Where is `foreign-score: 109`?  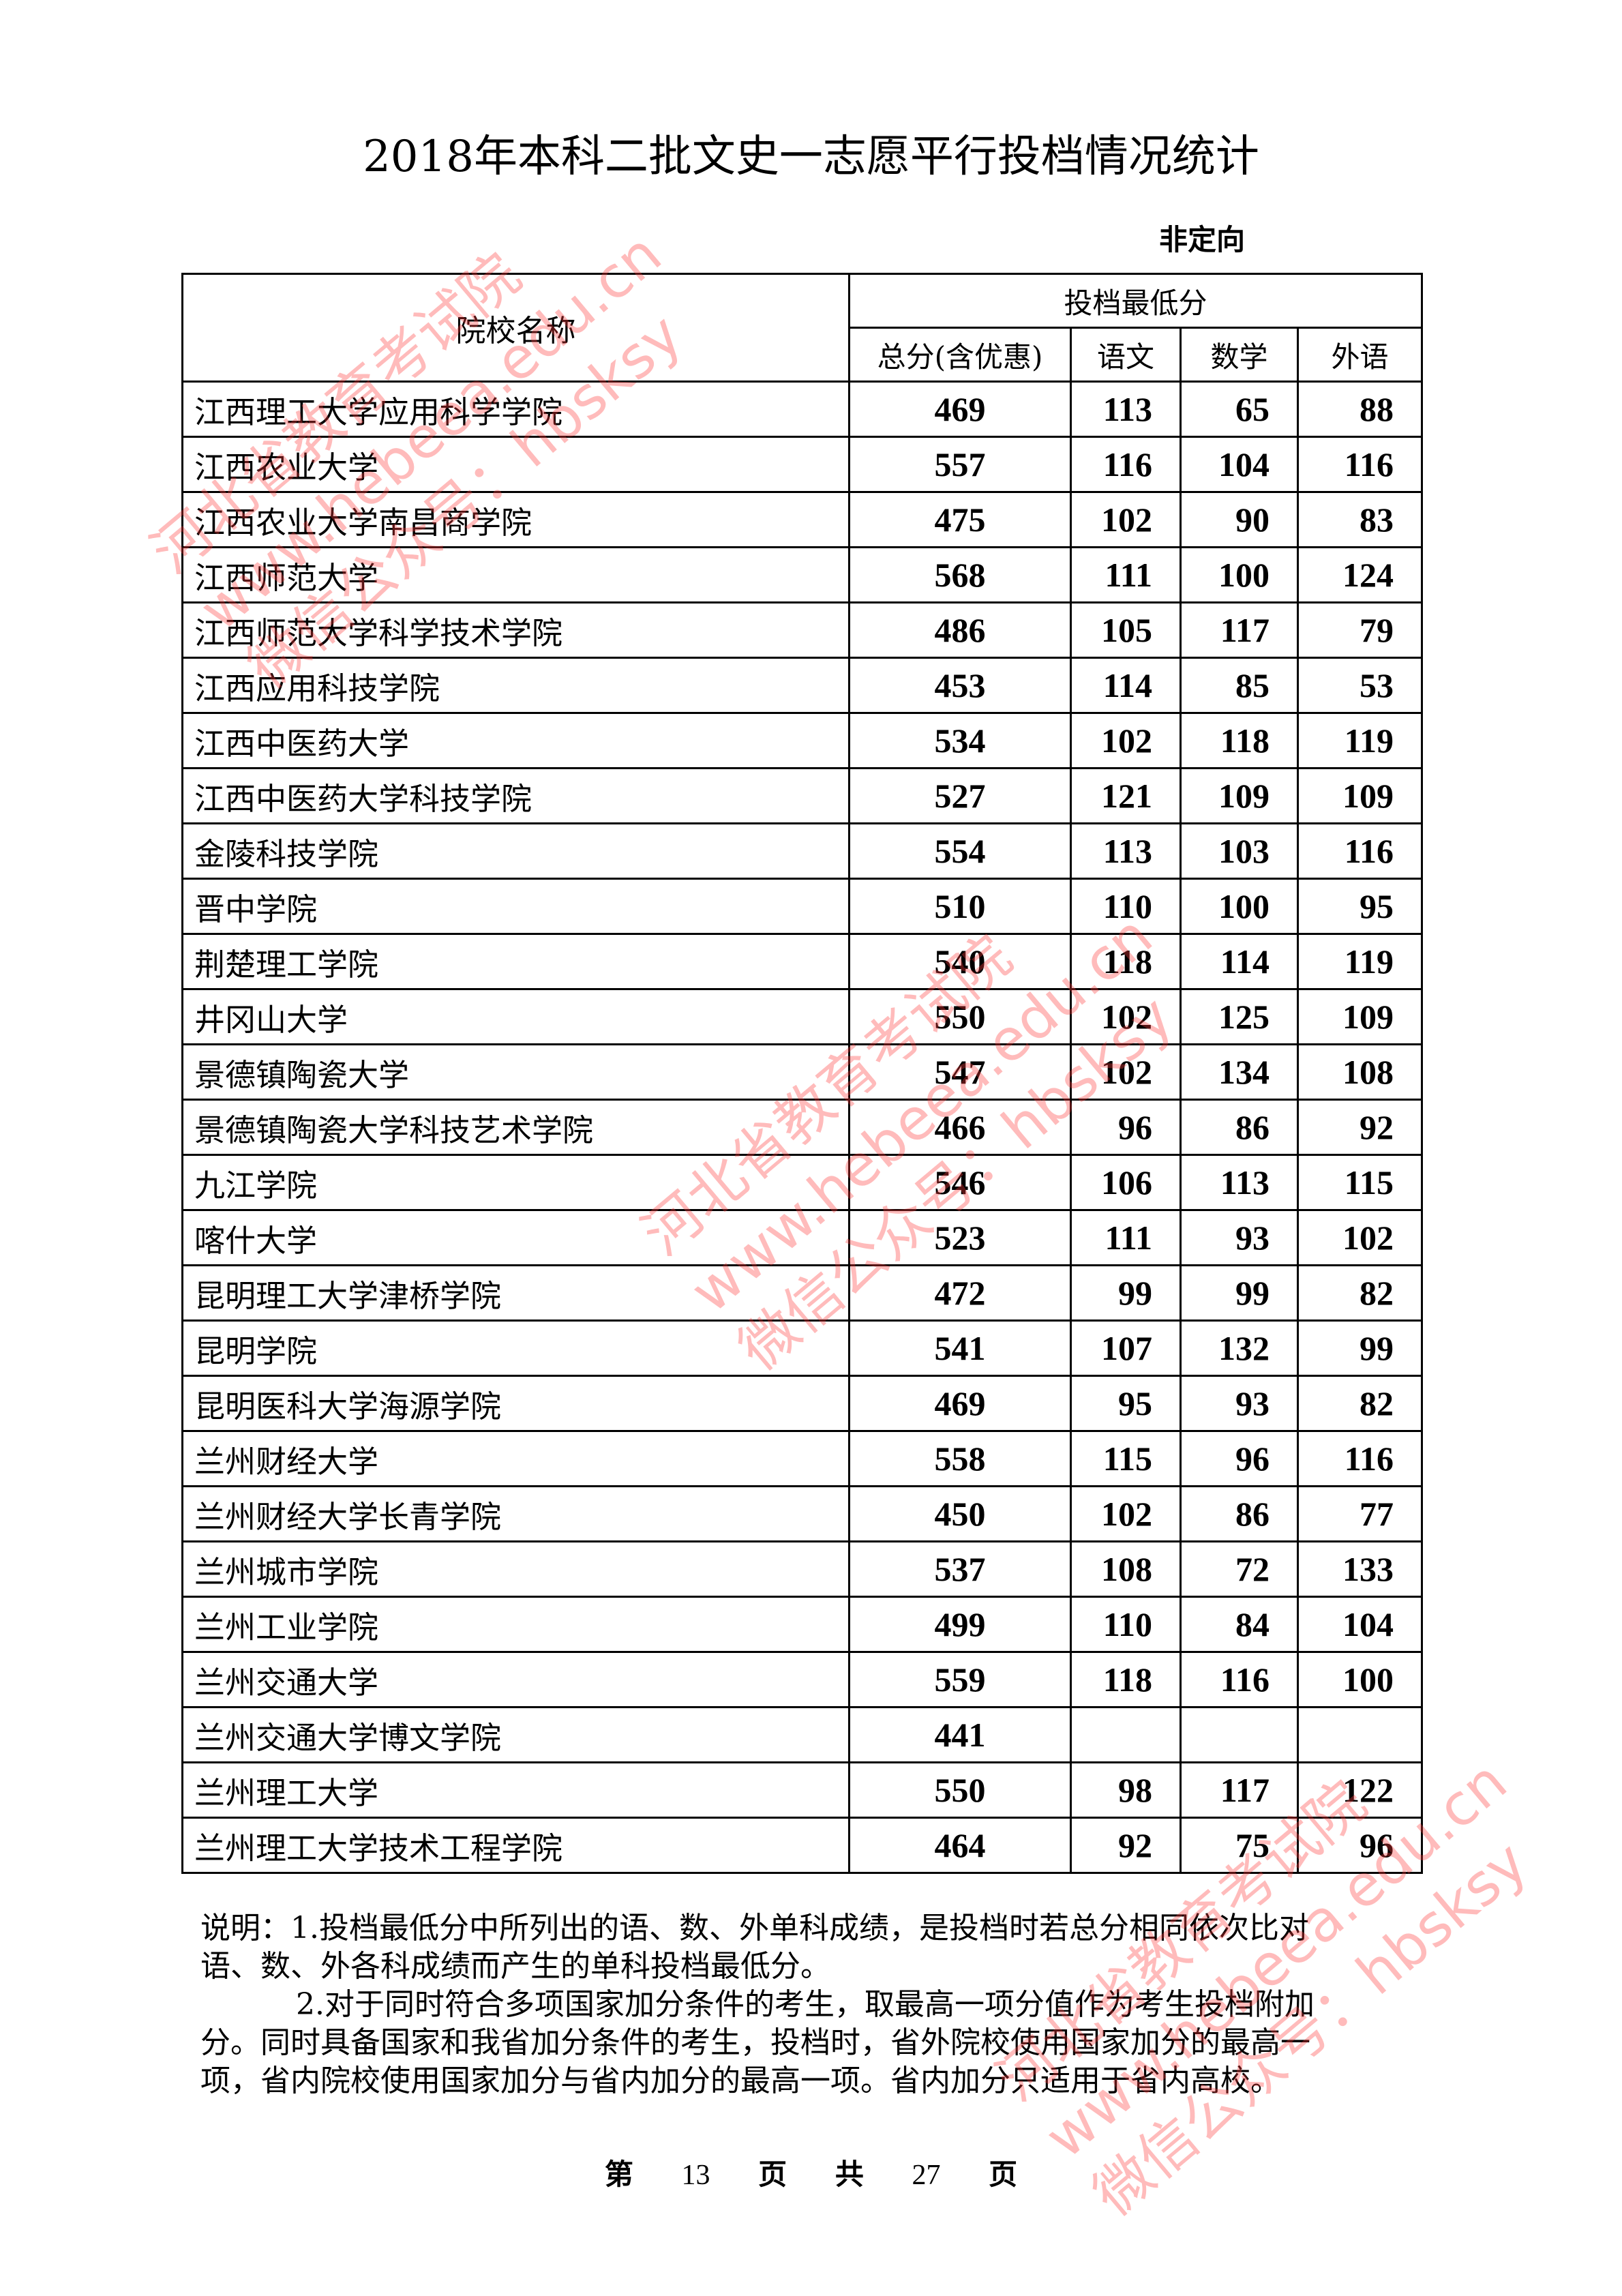
foreign-score: 109 is located at coordinates (1360, 796).